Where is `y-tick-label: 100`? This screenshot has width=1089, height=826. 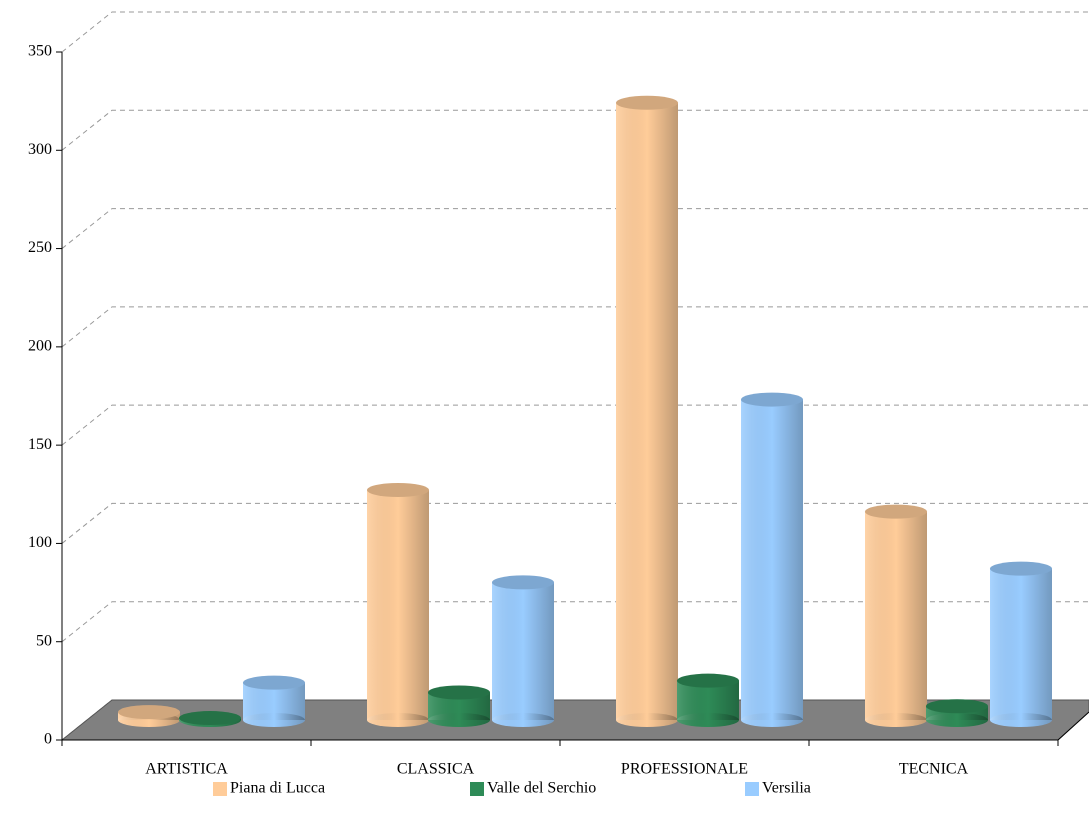
y-tick-label: 100 is located at coordinates (40, 542).